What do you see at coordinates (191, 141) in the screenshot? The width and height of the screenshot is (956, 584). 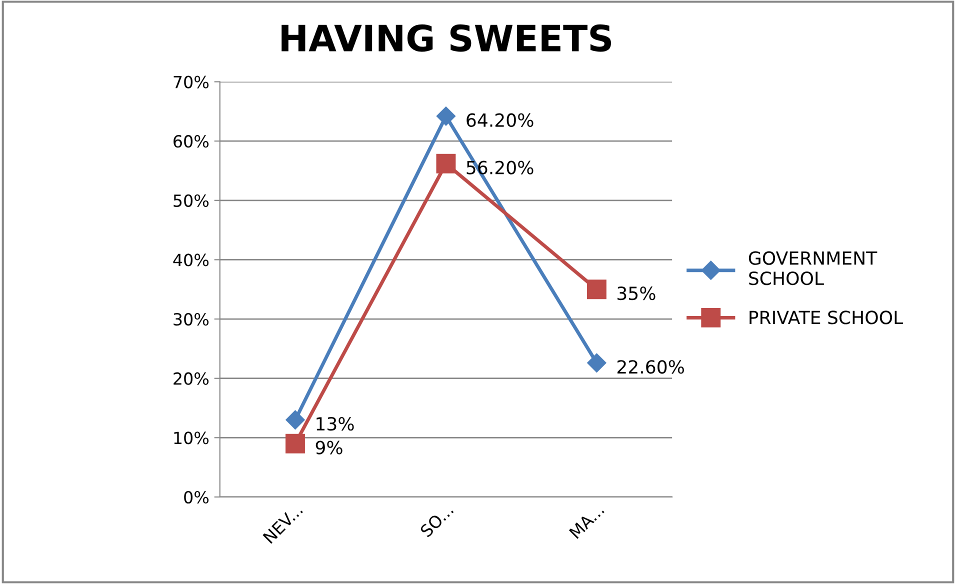 I see `y-tick-label: 60%` at bounding box center [191, 141].